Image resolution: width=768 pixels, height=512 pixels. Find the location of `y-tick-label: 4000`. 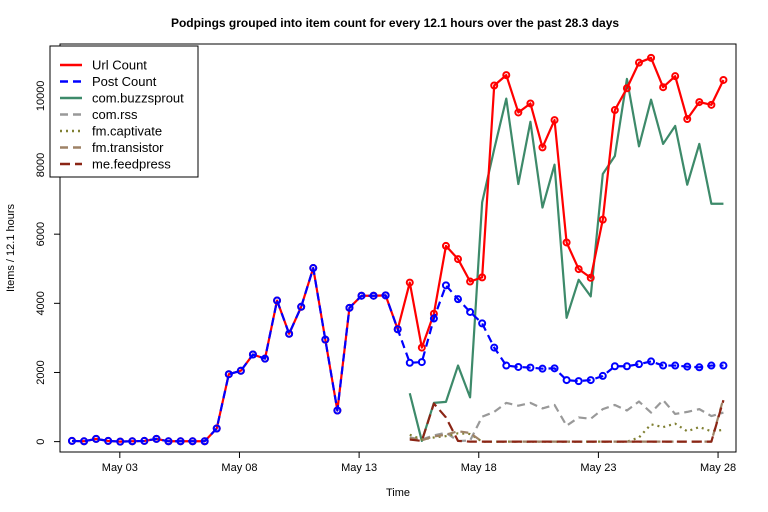

y-tick-label: 4000 is located at coordinates (41, 303).